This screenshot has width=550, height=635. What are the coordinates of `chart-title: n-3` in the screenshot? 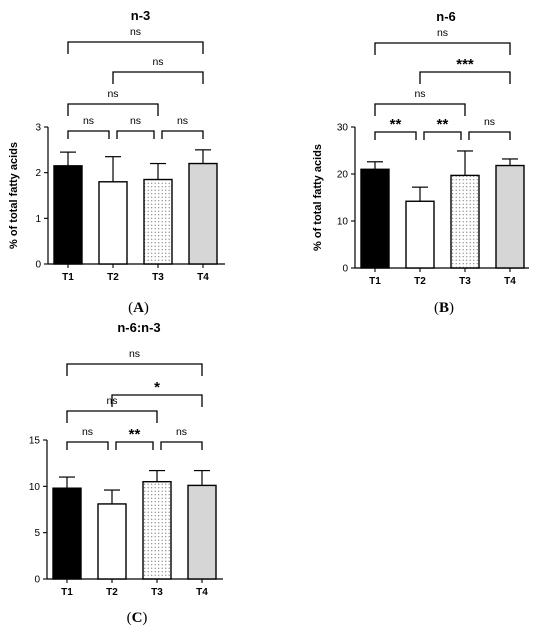 It's located at (141, 15).